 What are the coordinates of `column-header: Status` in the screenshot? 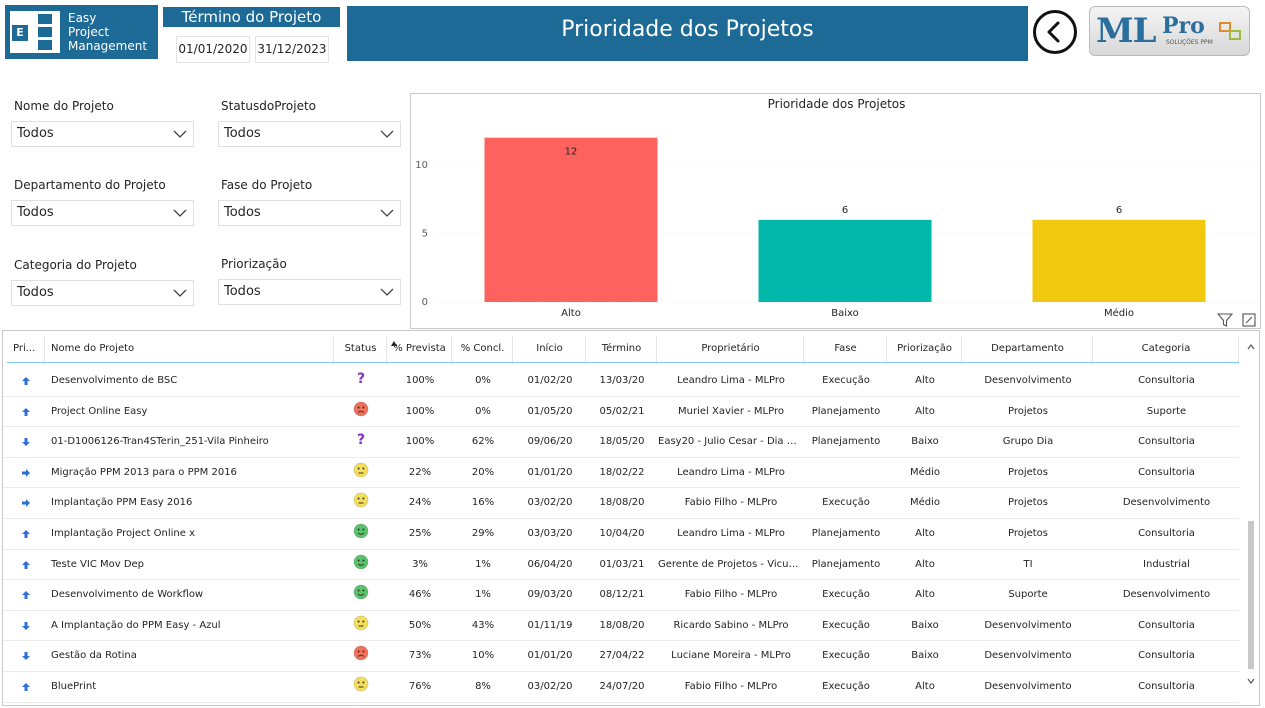 It's located at (361, 350).